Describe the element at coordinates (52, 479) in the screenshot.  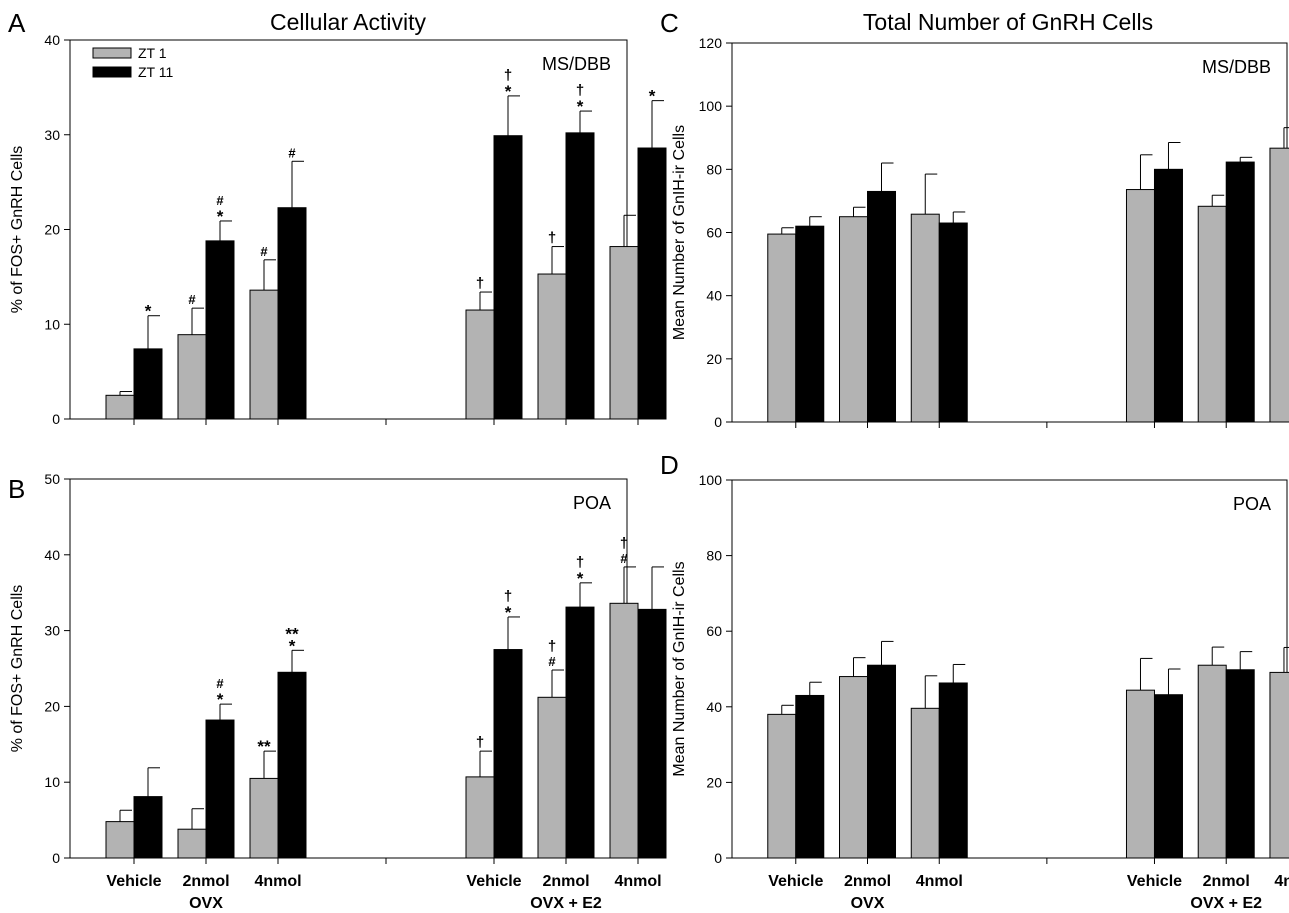
I see `y-tick-label: 50` at that location.